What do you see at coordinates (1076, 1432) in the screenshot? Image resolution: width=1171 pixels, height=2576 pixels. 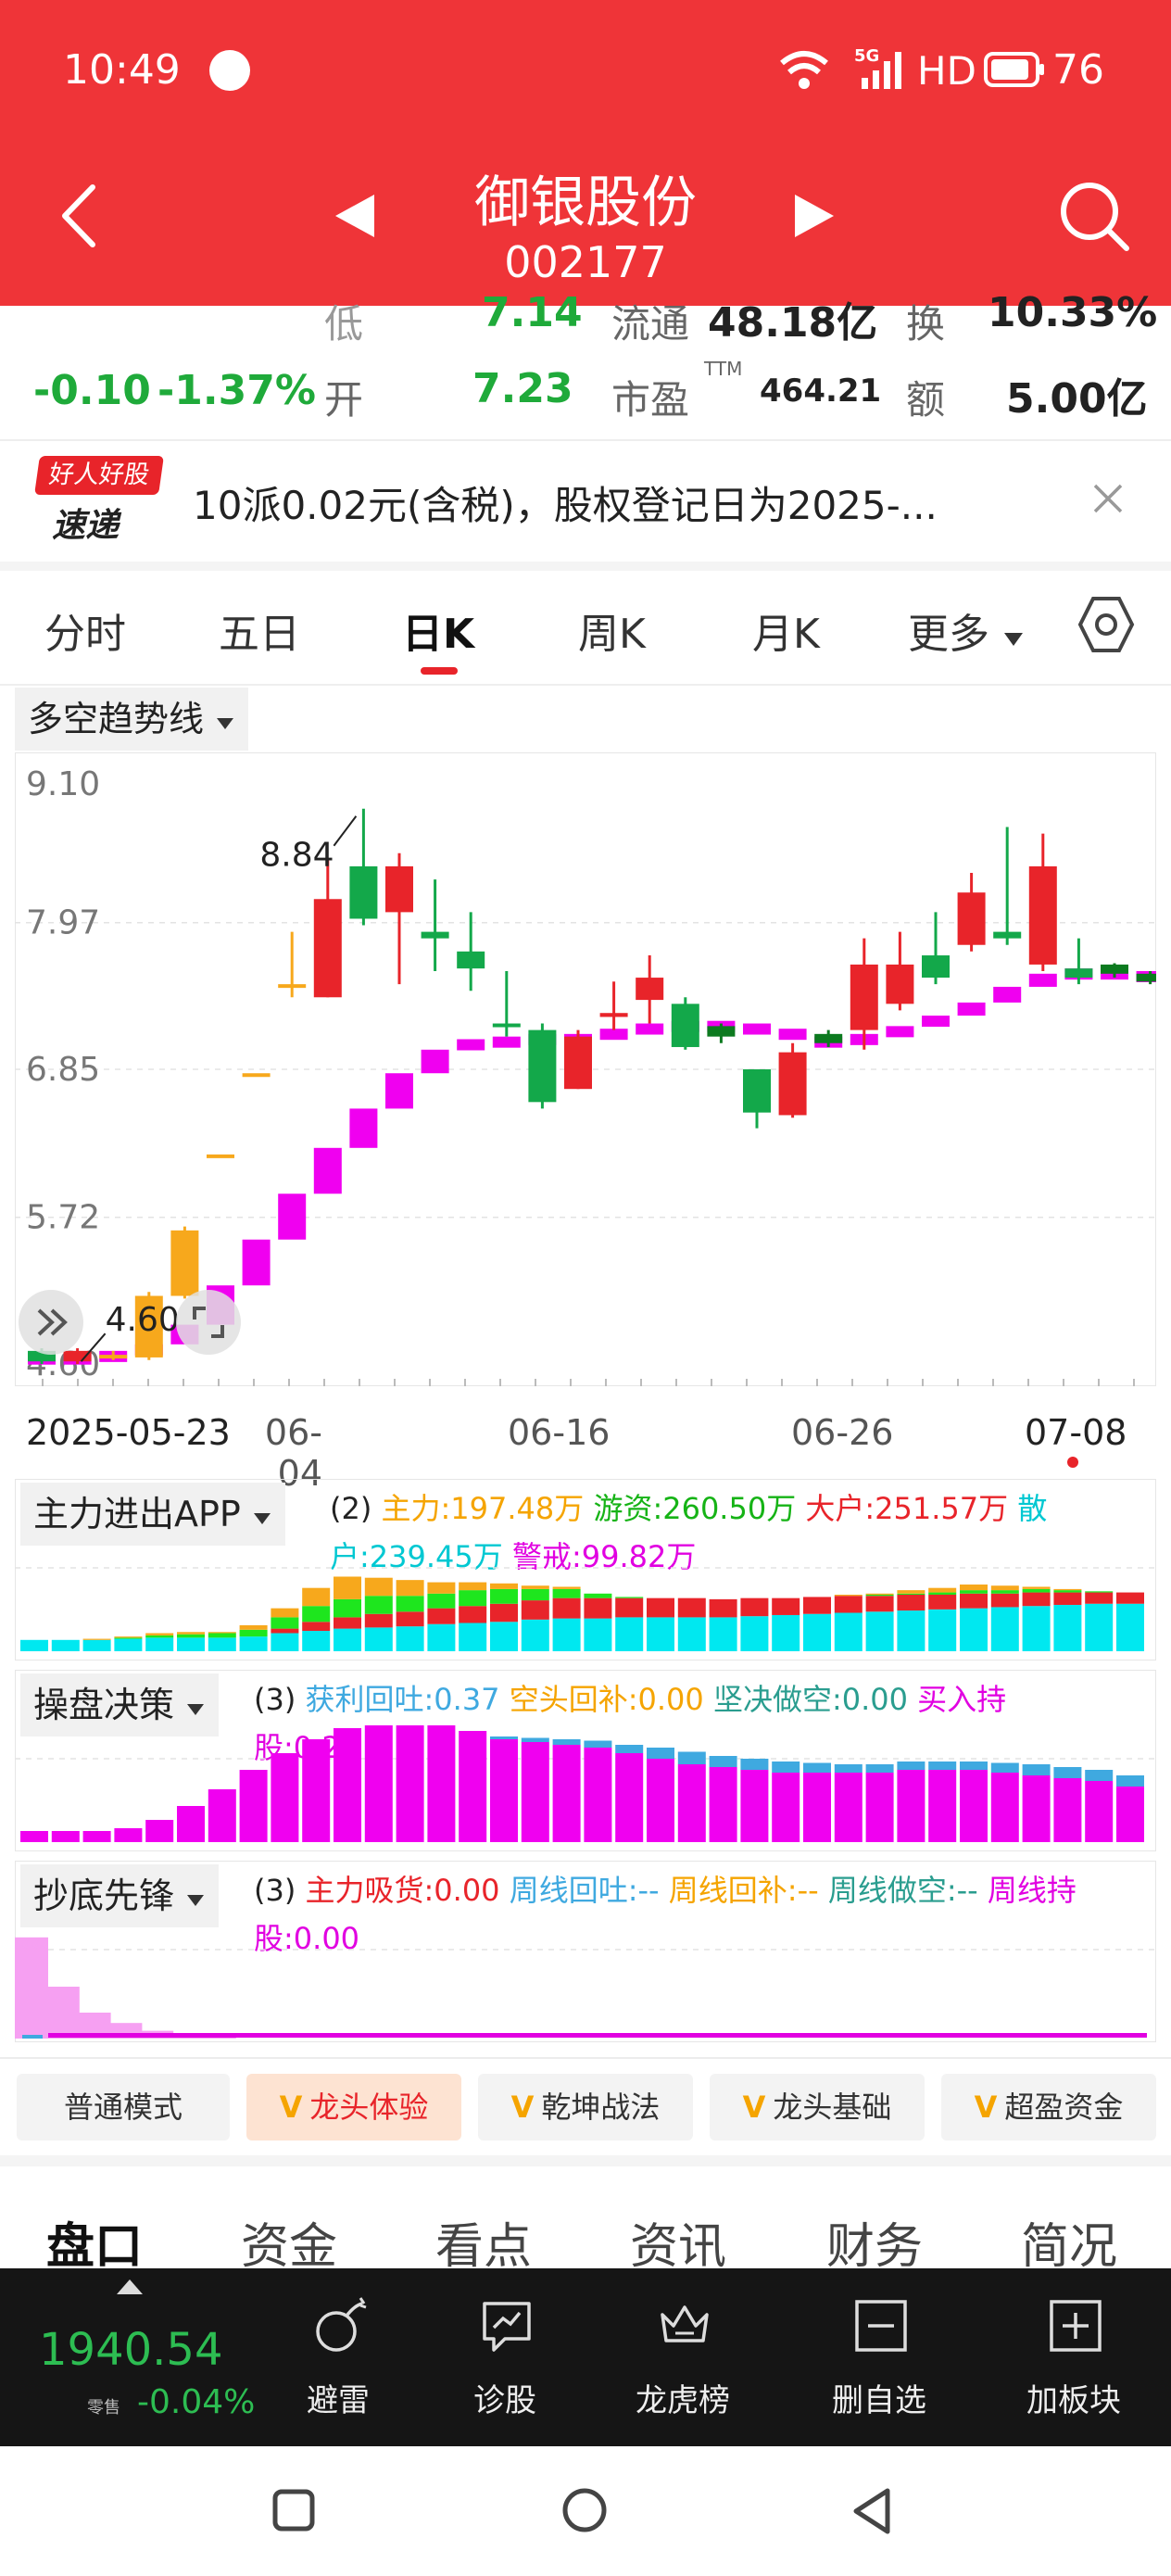 I see `x-label-end: 07-08` at bounding box center [1076, 1432].